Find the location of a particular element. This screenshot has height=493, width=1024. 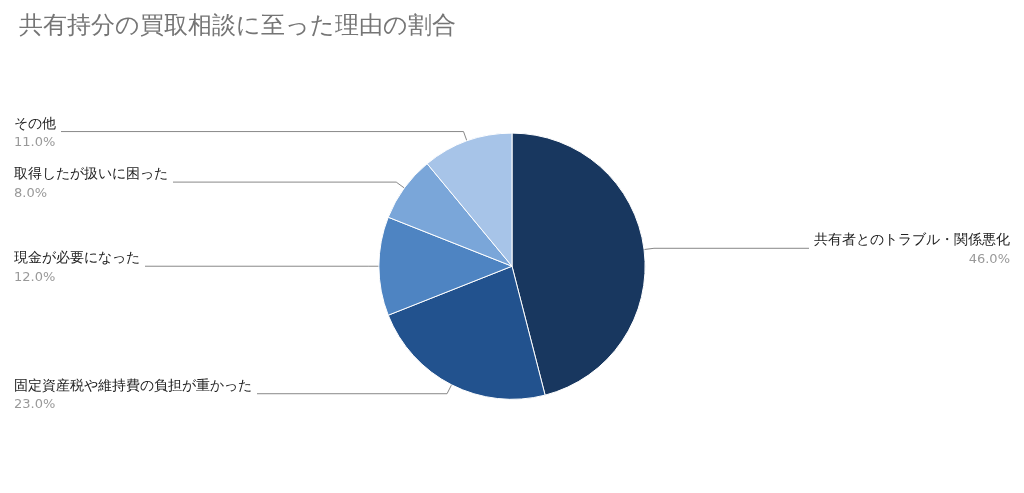

slice-label: その他 is located at coordinates (35, 122).